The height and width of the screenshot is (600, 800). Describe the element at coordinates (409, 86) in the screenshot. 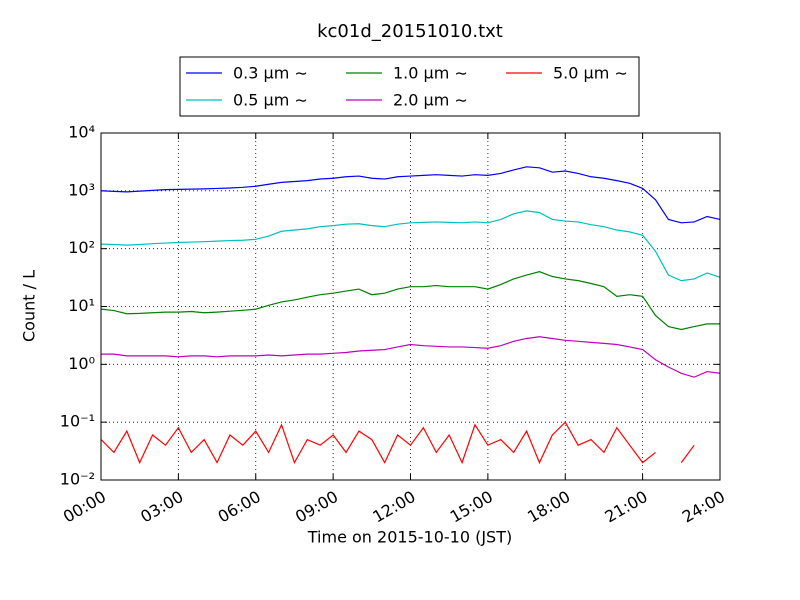

I see `legend-box` at that location.